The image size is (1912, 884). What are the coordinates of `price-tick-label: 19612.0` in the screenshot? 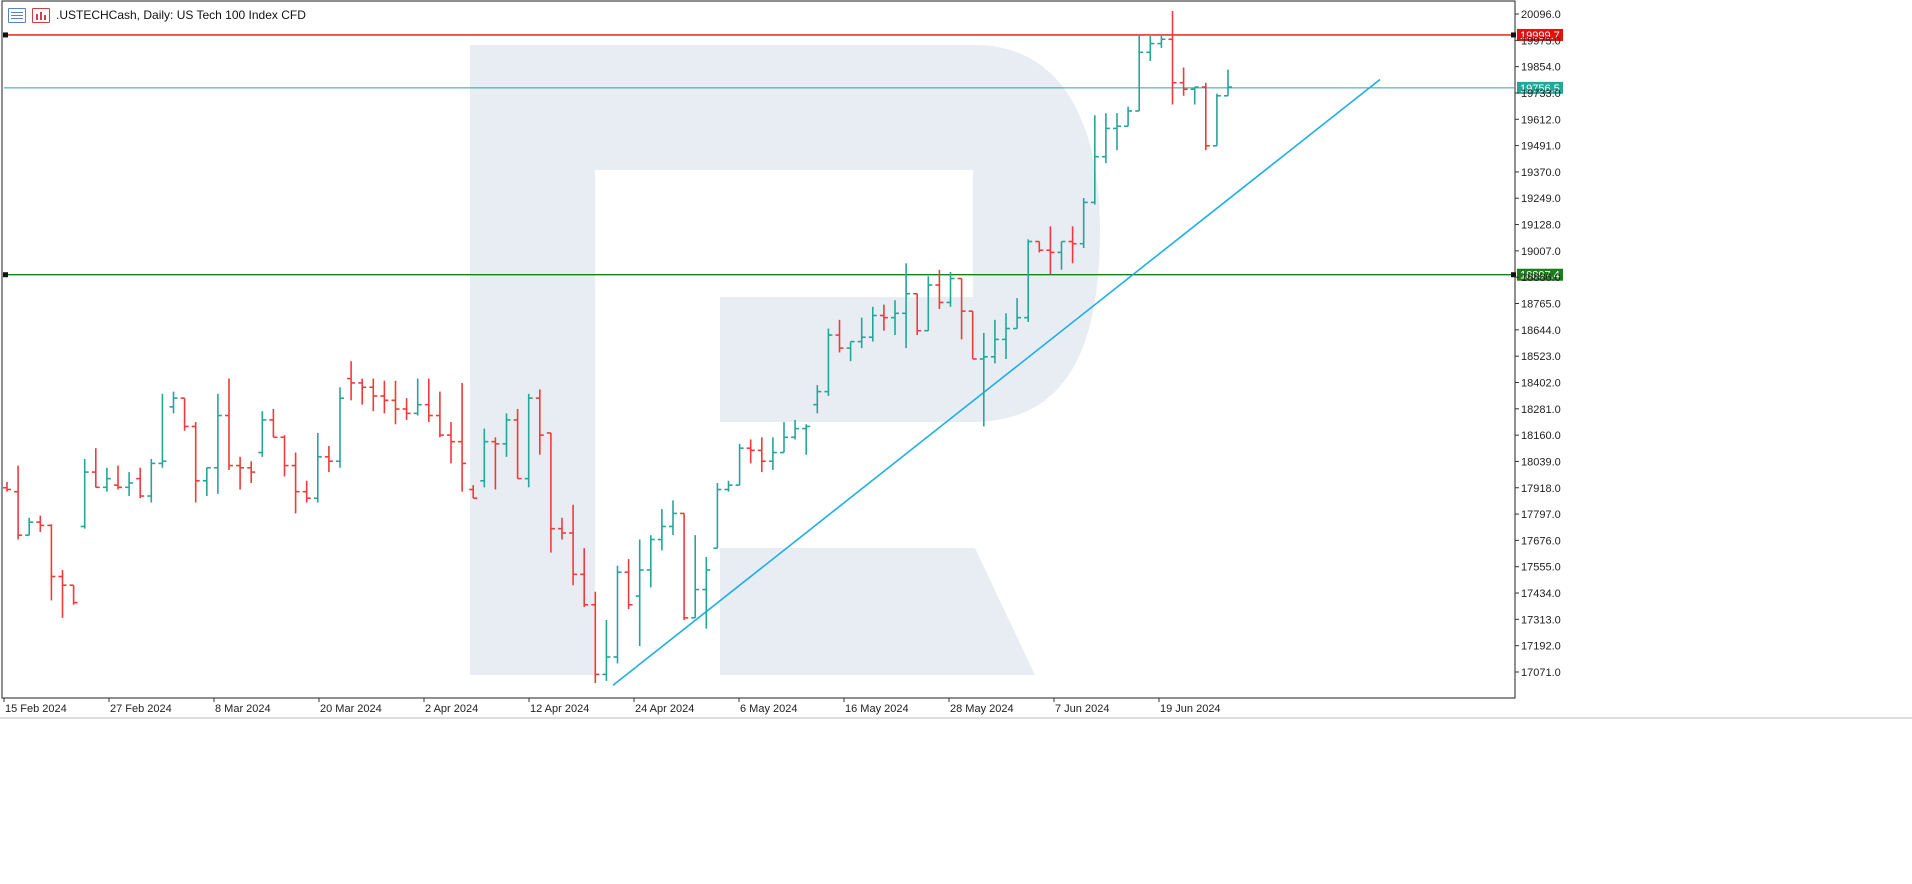 It's located at (1541, 120).